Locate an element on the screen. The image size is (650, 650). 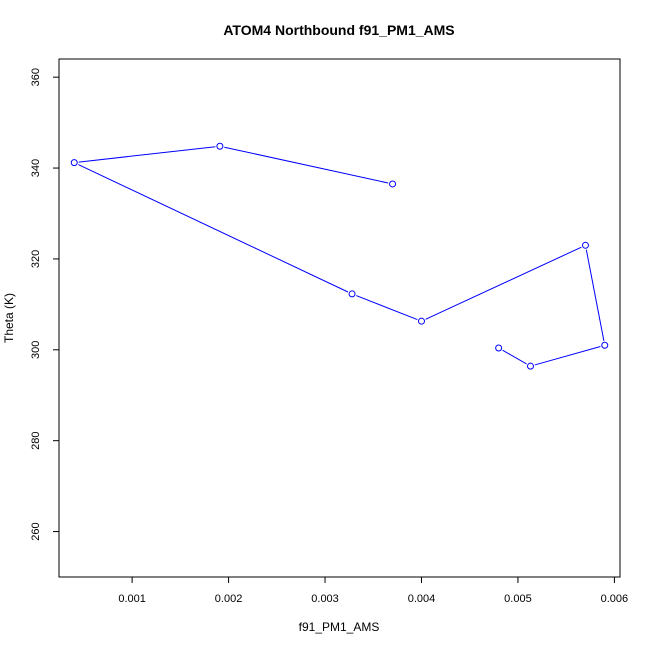
x-tick-label: 0.004 is located at coordinates (422, 599).